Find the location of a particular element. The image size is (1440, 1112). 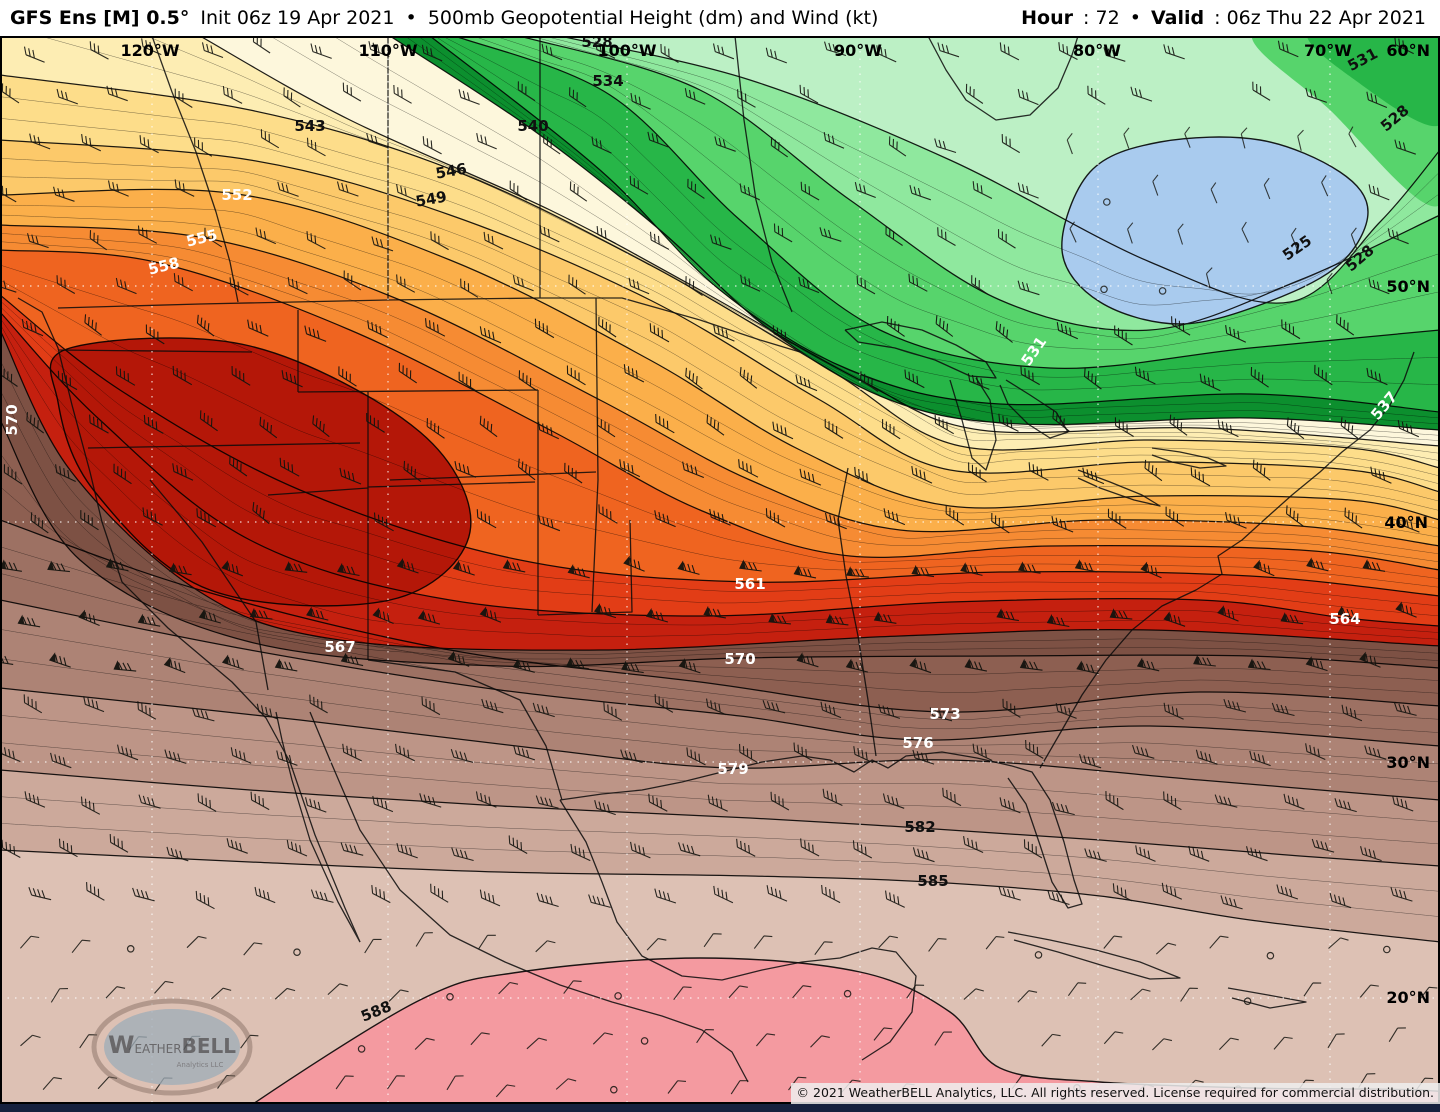

svg-text: 120°W is located at coordinates (149, 50).